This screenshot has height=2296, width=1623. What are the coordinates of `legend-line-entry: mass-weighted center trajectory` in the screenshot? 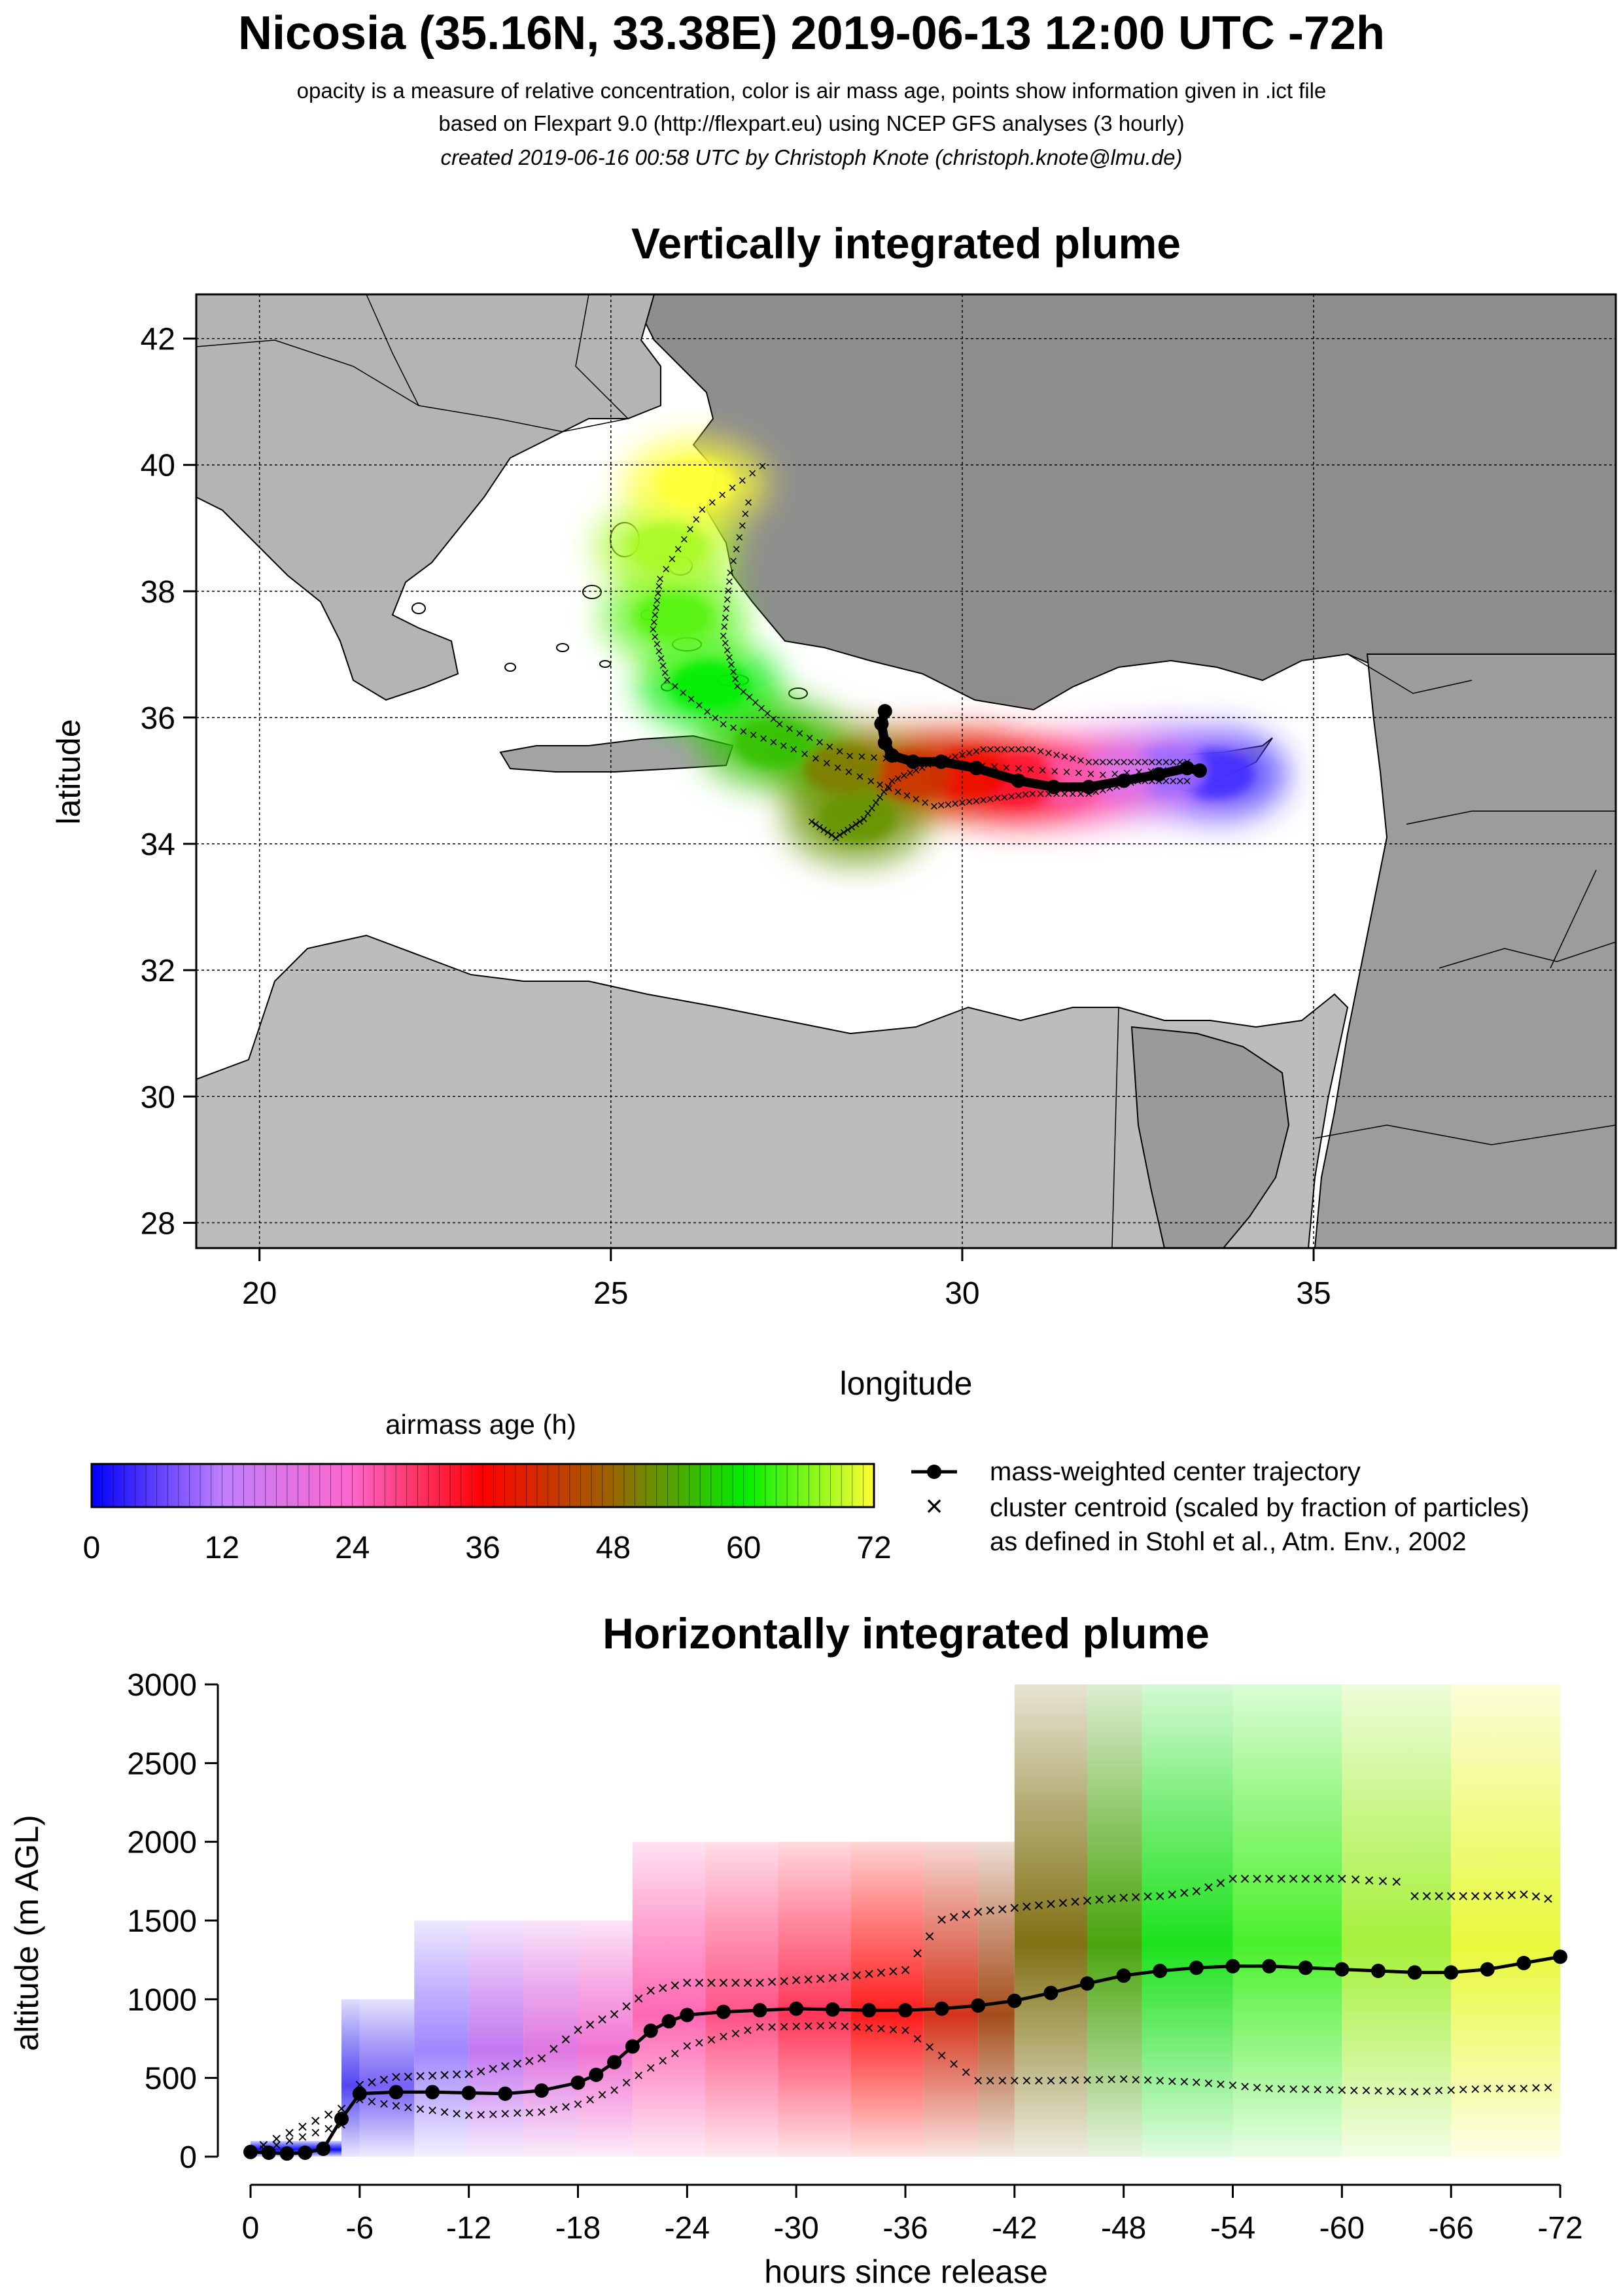 It's located at (1136, 1471).